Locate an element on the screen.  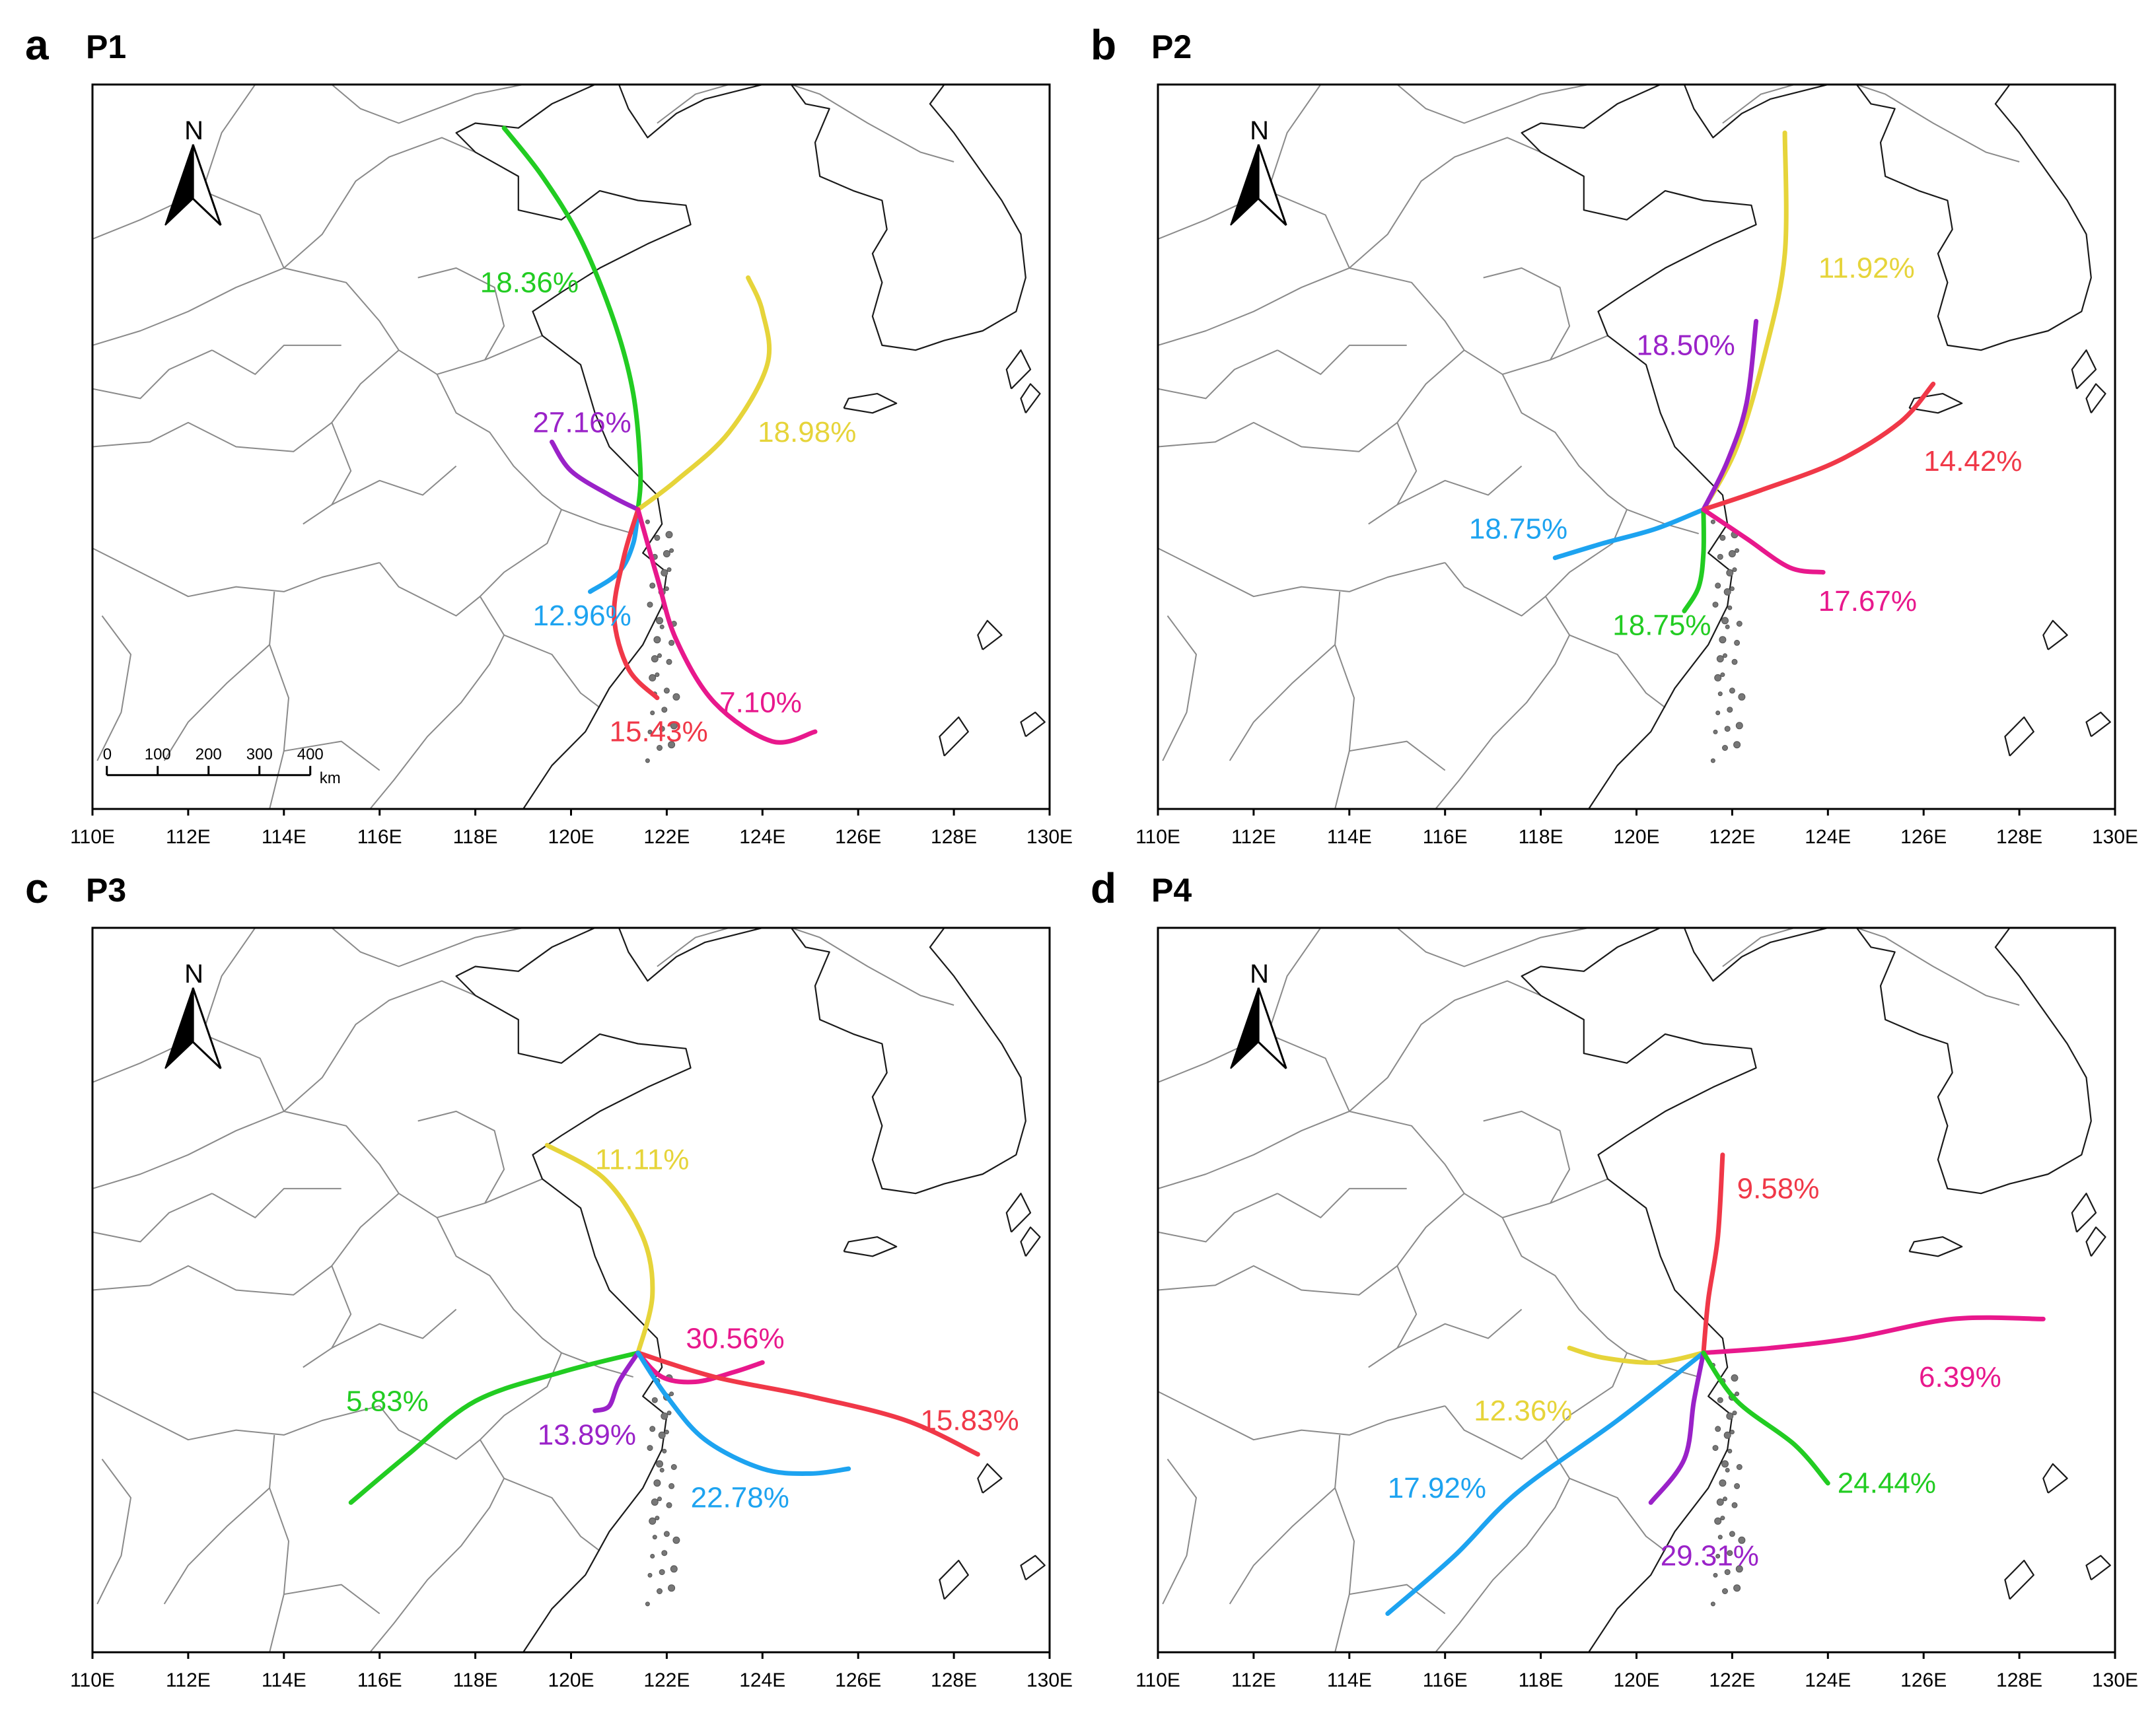
cluster-percentage-label: 18.75% is located at coordinates (1661, 626).